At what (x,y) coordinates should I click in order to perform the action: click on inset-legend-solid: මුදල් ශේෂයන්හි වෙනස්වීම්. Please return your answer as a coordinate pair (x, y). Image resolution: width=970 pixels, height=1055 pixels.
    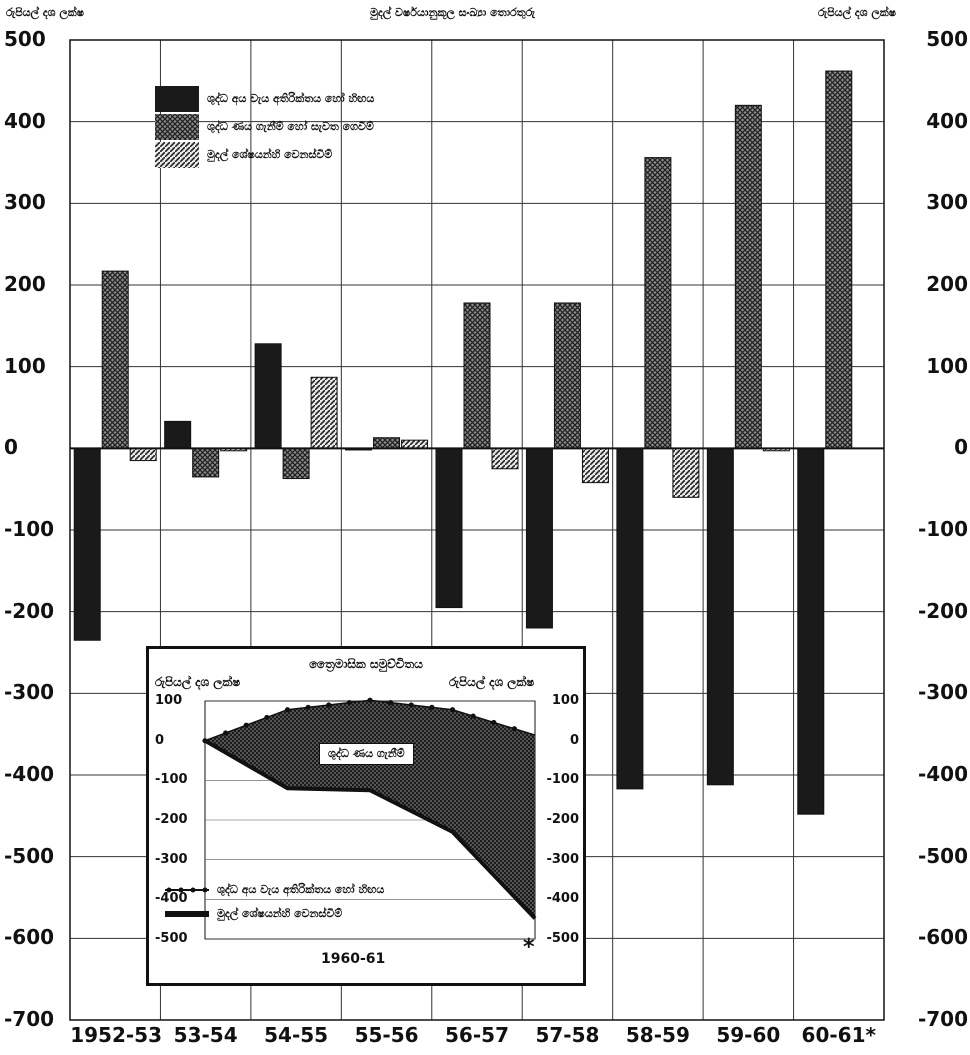
    Looking at the image, I should click on (253, 914).